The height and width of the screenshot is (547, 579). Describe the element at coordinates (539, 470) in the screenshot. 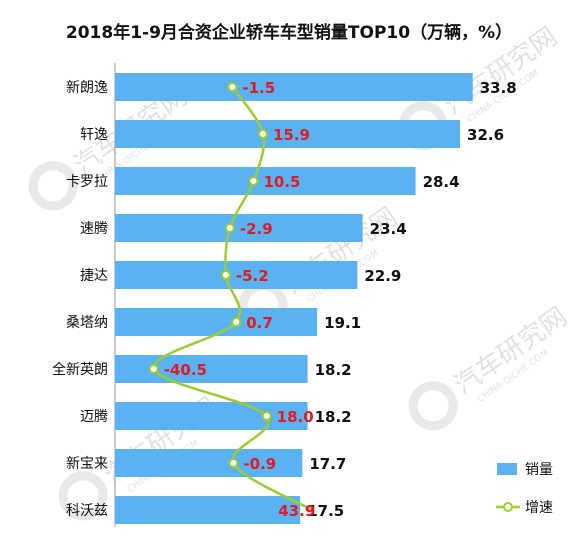

I see `legend-label: 销量` at that location.